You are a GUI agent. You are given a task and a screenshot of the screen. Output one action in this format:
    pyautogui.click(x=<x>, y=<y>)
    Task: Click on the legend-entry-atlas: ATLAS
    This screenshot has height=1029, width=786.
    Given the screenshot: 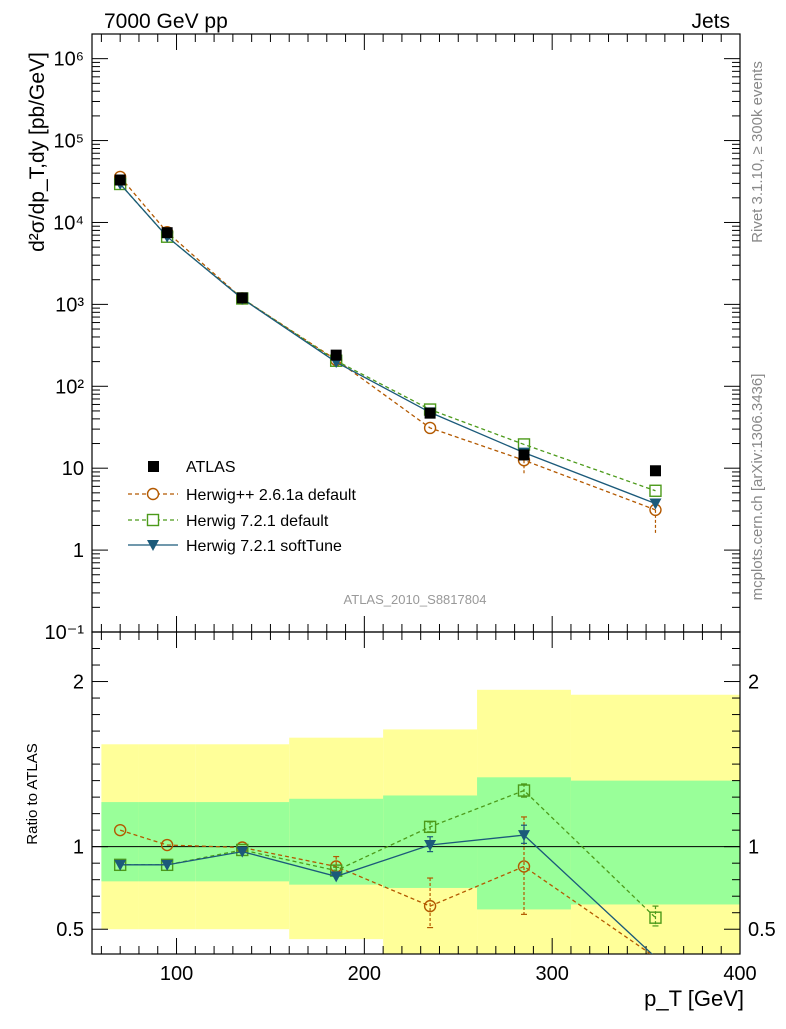 What is the action you would take?
    pyautogui.click(x=192, y=467)
    